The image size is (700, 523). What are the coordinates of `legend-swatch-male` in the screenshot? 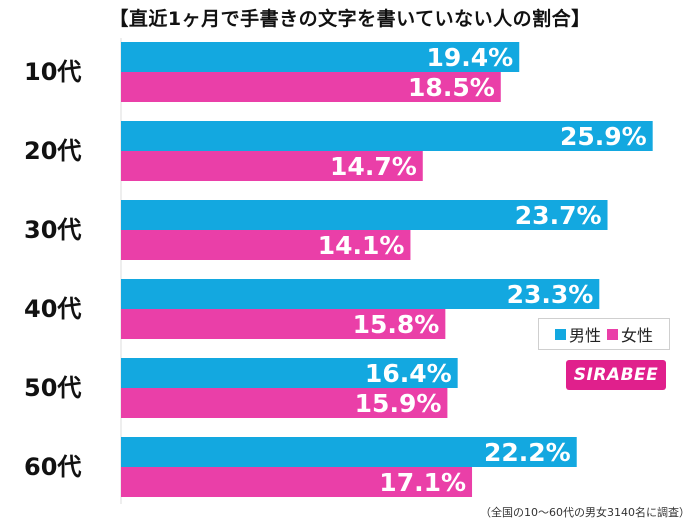 It's located at (560, 334).